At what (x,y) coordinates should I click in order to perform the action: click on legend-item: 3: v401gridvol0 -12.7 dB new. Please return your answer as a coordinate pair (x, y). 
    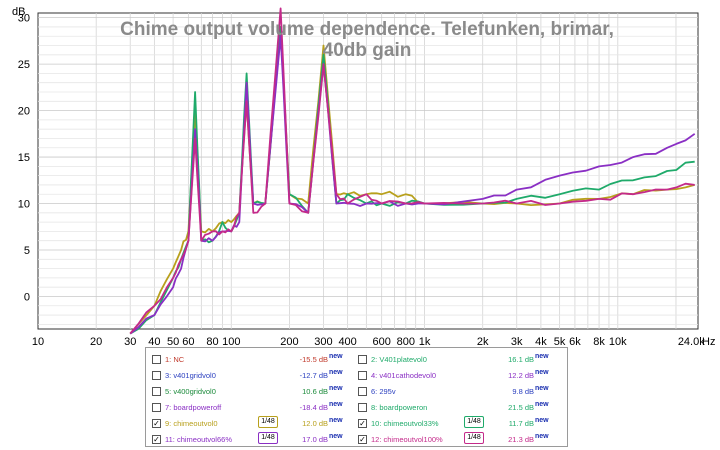
    Looking at the image, I should click on (251, 376).